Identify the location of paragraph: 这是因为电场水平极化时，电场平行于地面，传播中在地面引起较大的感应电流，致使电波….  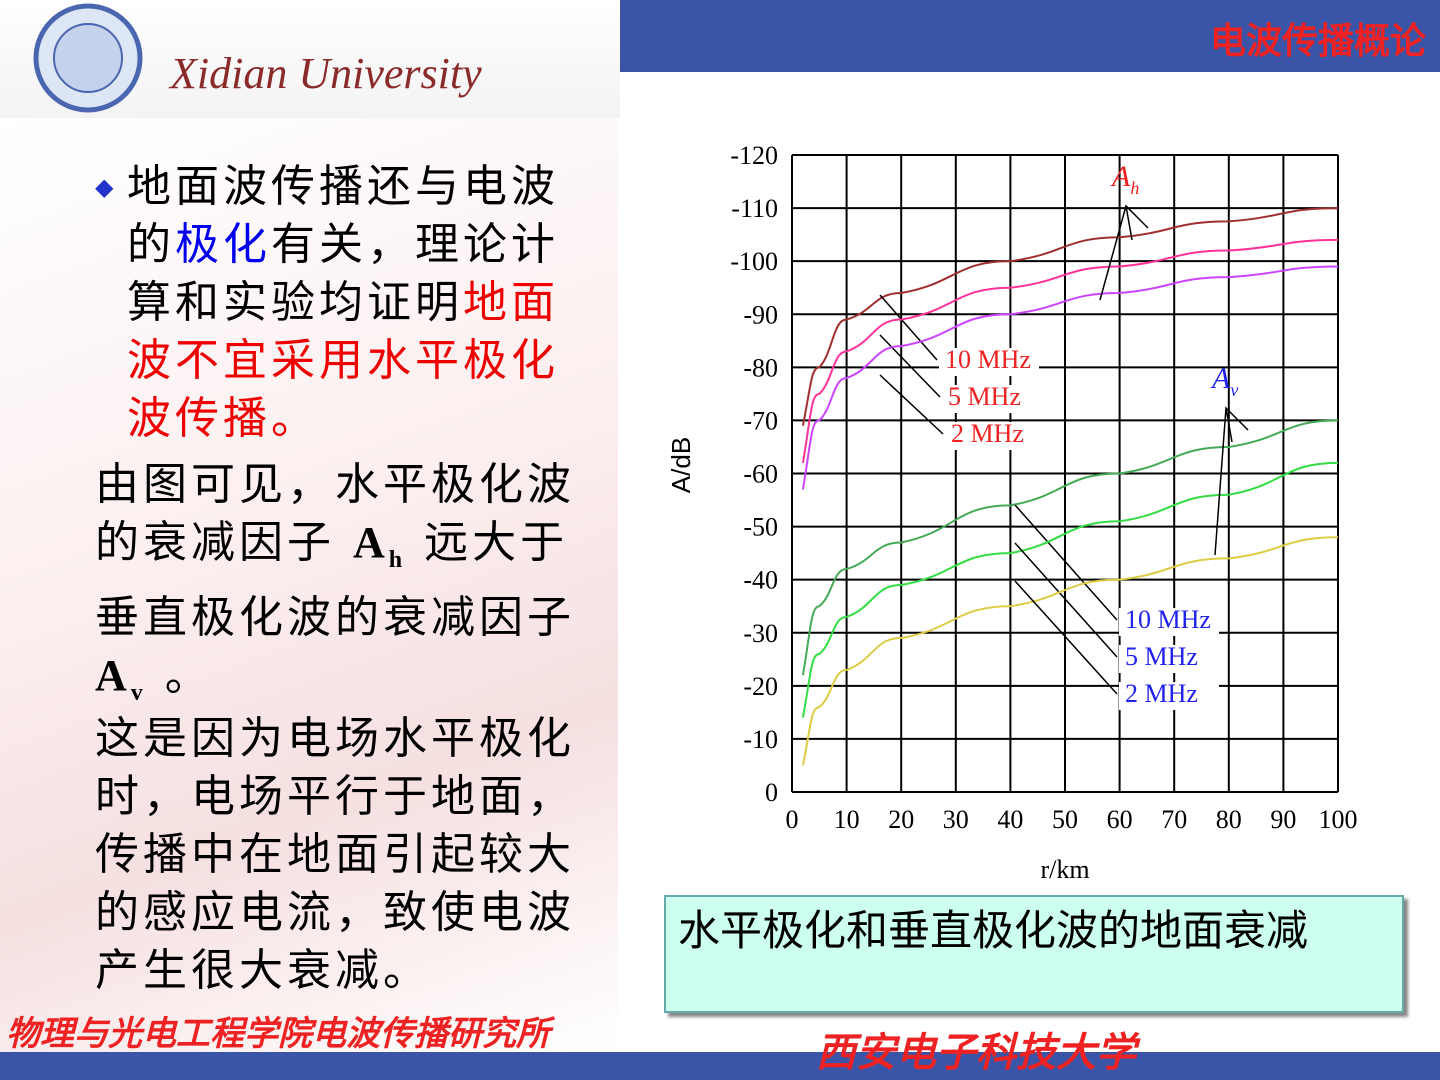
(335, 854).